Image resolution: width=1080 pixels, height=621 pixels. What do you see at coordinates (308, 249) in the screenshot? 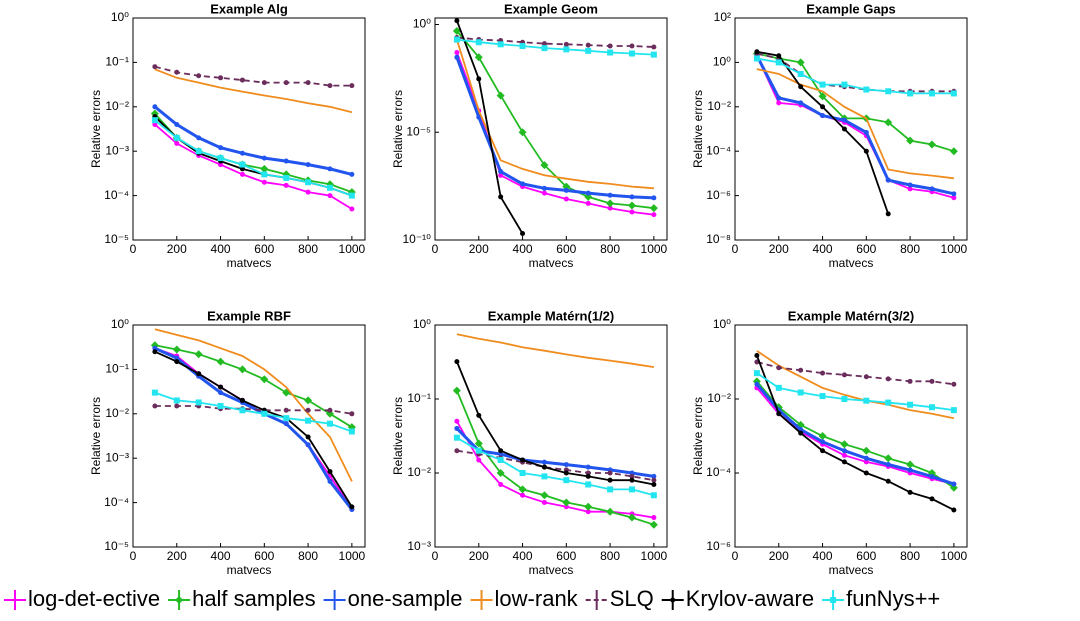
I see `x-tick-label: 800` at bounding box center [308, 249].